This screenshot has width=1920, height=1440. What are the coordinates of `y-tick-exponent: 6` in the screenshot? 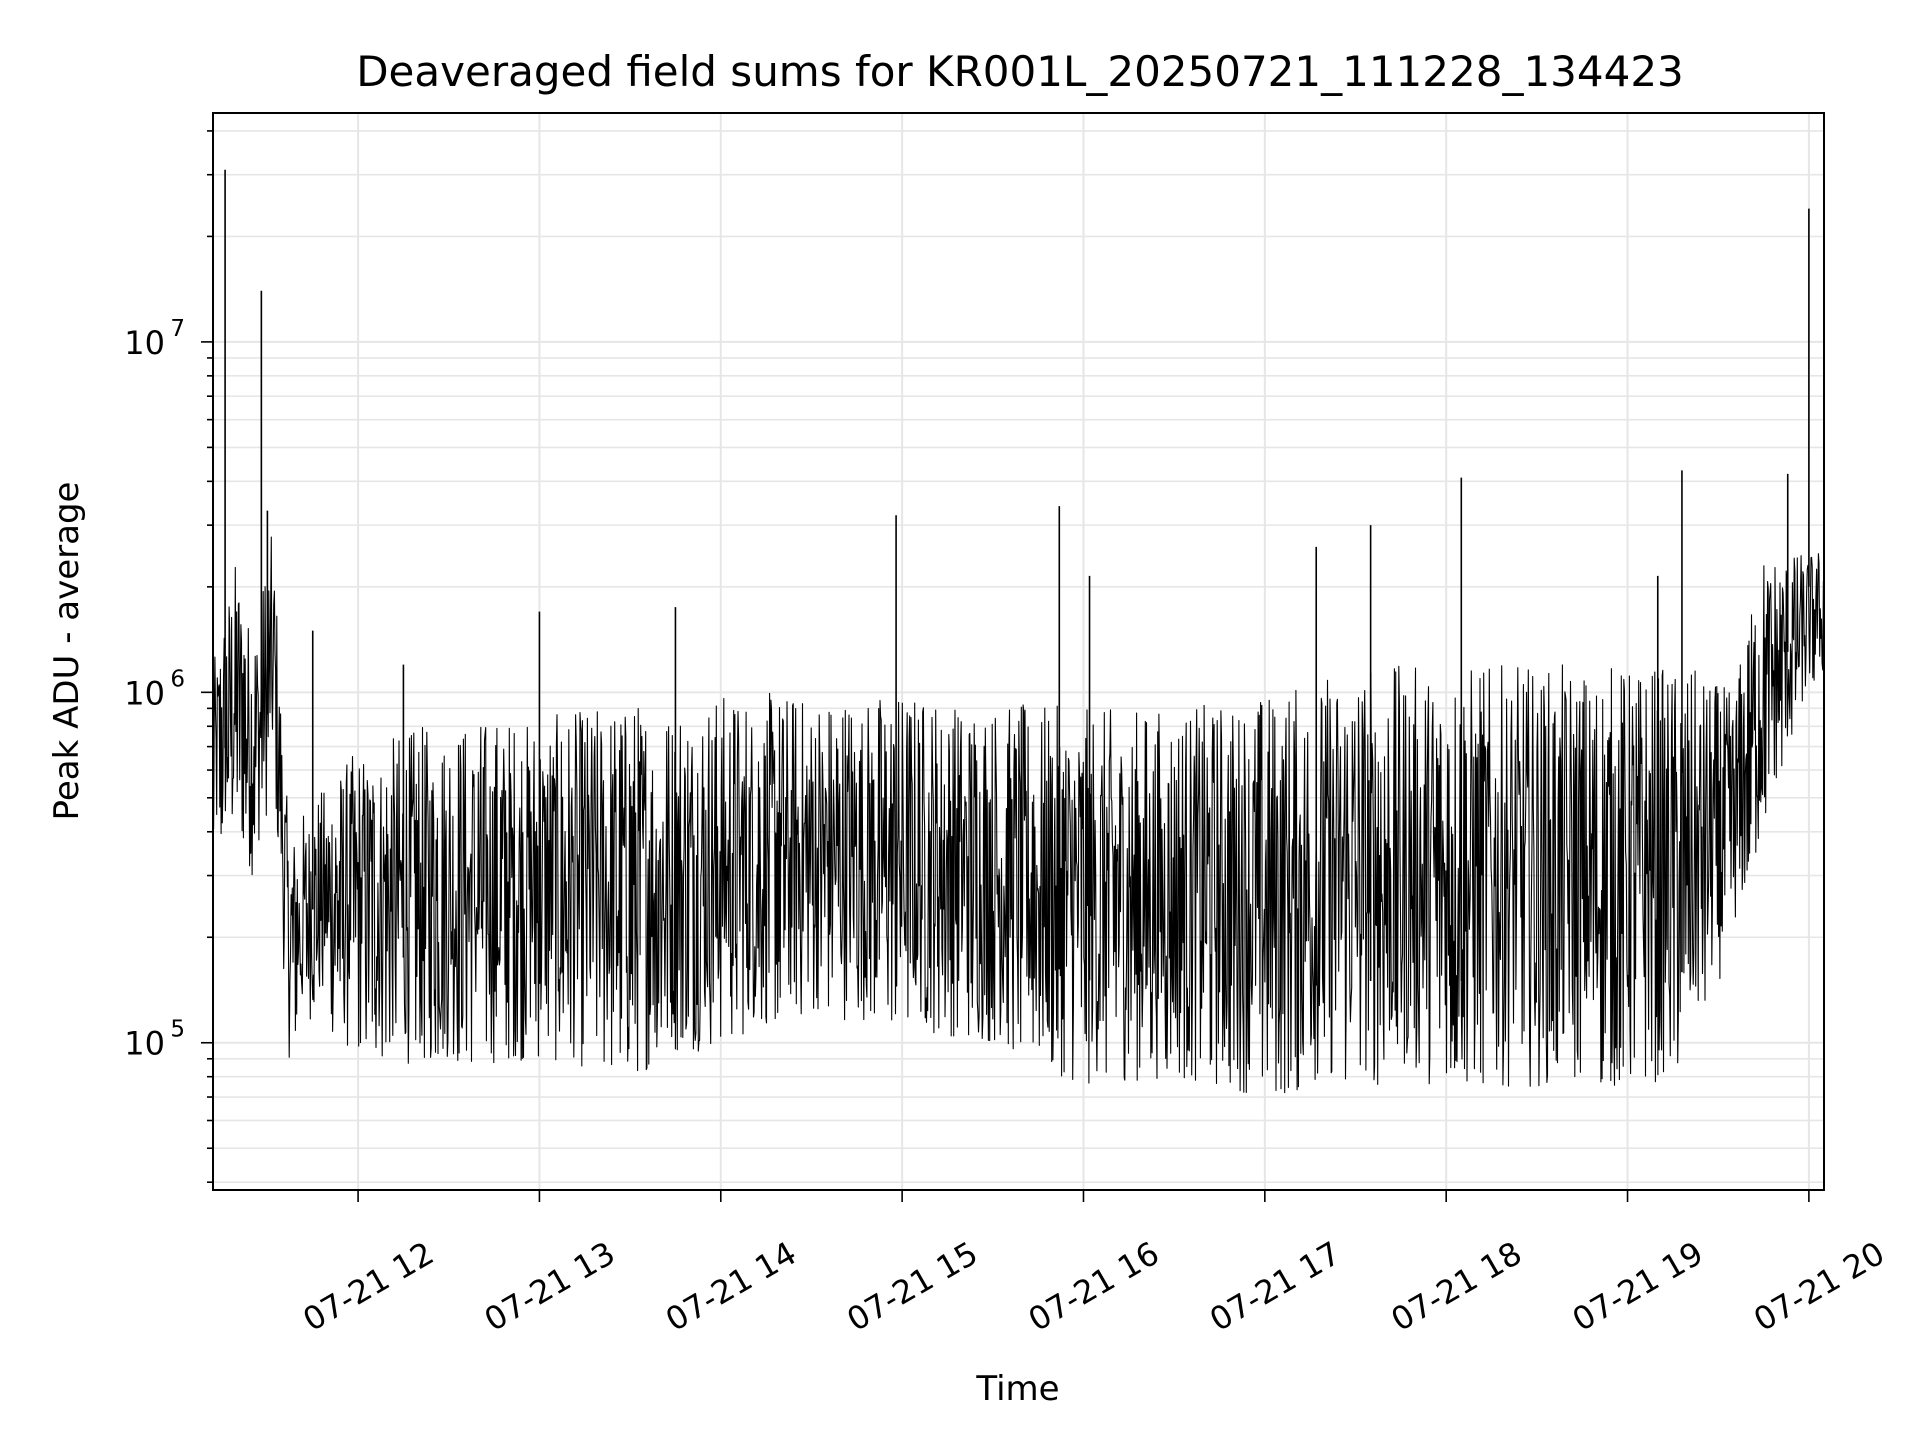 It's located at (177, 679).